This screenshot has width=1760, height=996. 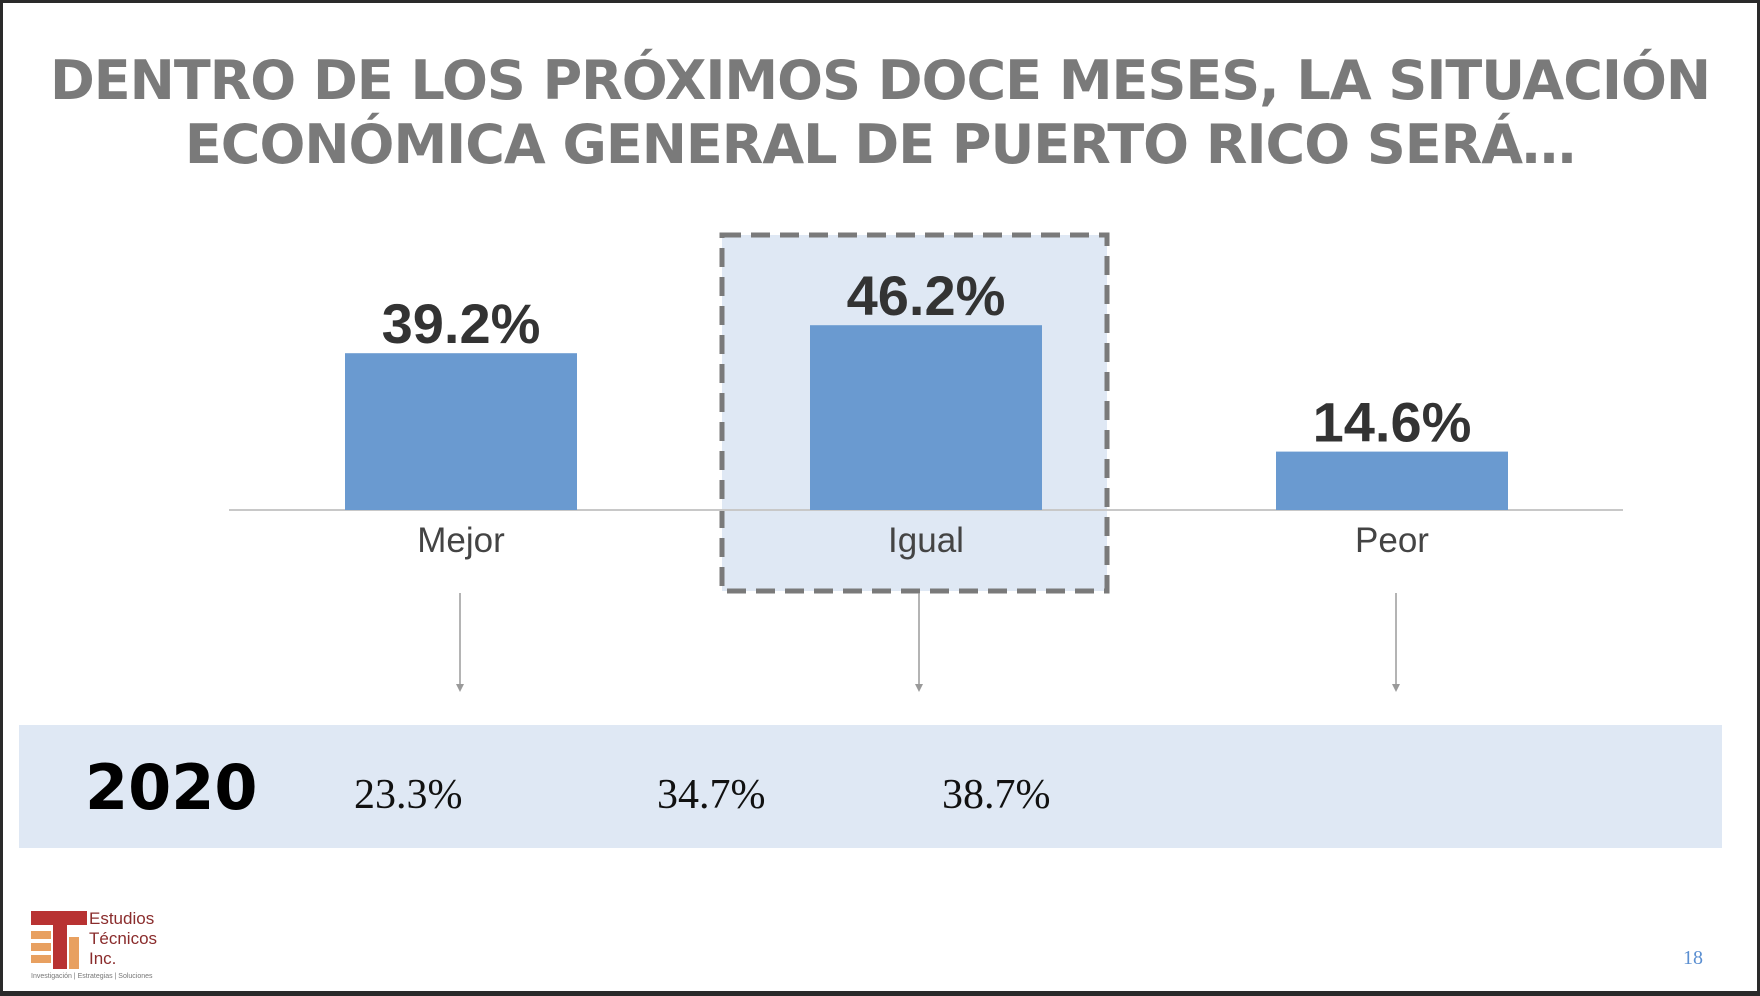 I want to click on bar-igual, so click(x=926, y=417).